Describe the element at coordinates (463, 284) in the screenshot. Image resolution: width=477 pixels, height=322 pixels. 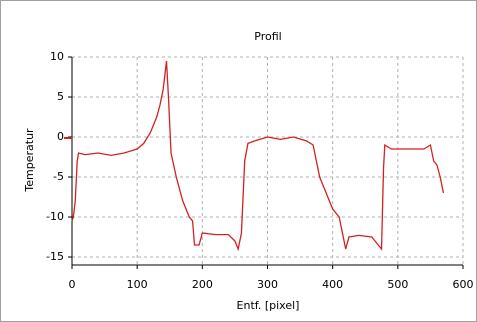
I see `x-tick-label: 600` at that location.